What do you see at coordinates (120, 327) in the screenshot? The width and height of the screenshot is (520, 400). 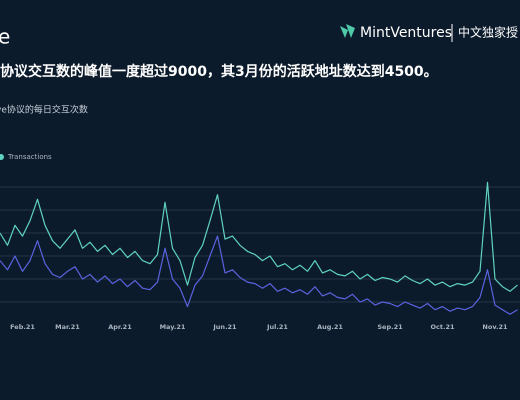 I see `x-tick-label: Apr.21` at bounding box center [120, 327].